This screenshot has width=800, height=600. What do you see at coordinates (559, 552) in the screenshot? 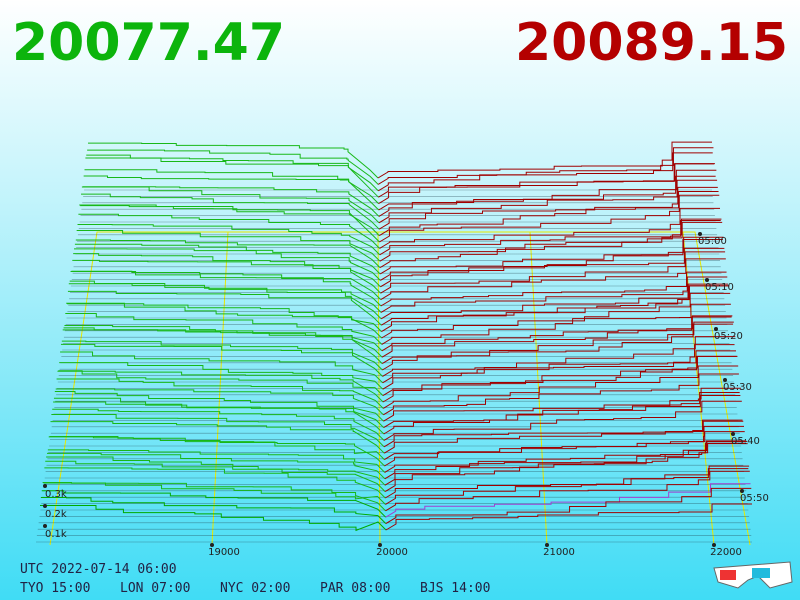
I see `price-tick-label: 21000` at bounding box center [559, 552].